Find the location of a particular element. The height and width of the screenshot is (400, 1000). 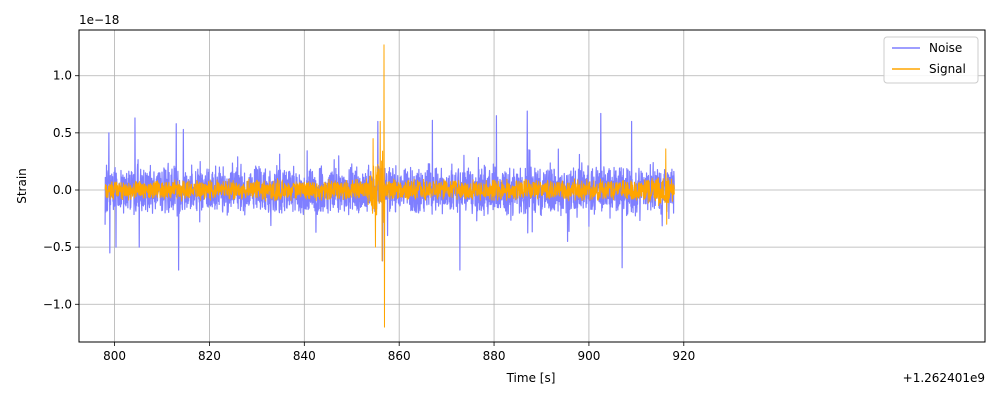

x-tick-label: 880 is located at coordinates (494, 356).